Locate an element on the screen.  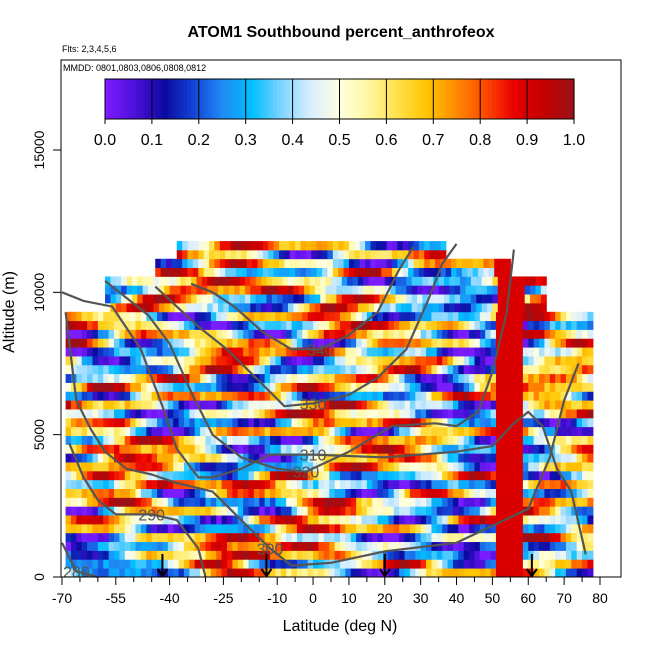
colorbar-tick-label: 0.3 is located at coordinates (246, 140).